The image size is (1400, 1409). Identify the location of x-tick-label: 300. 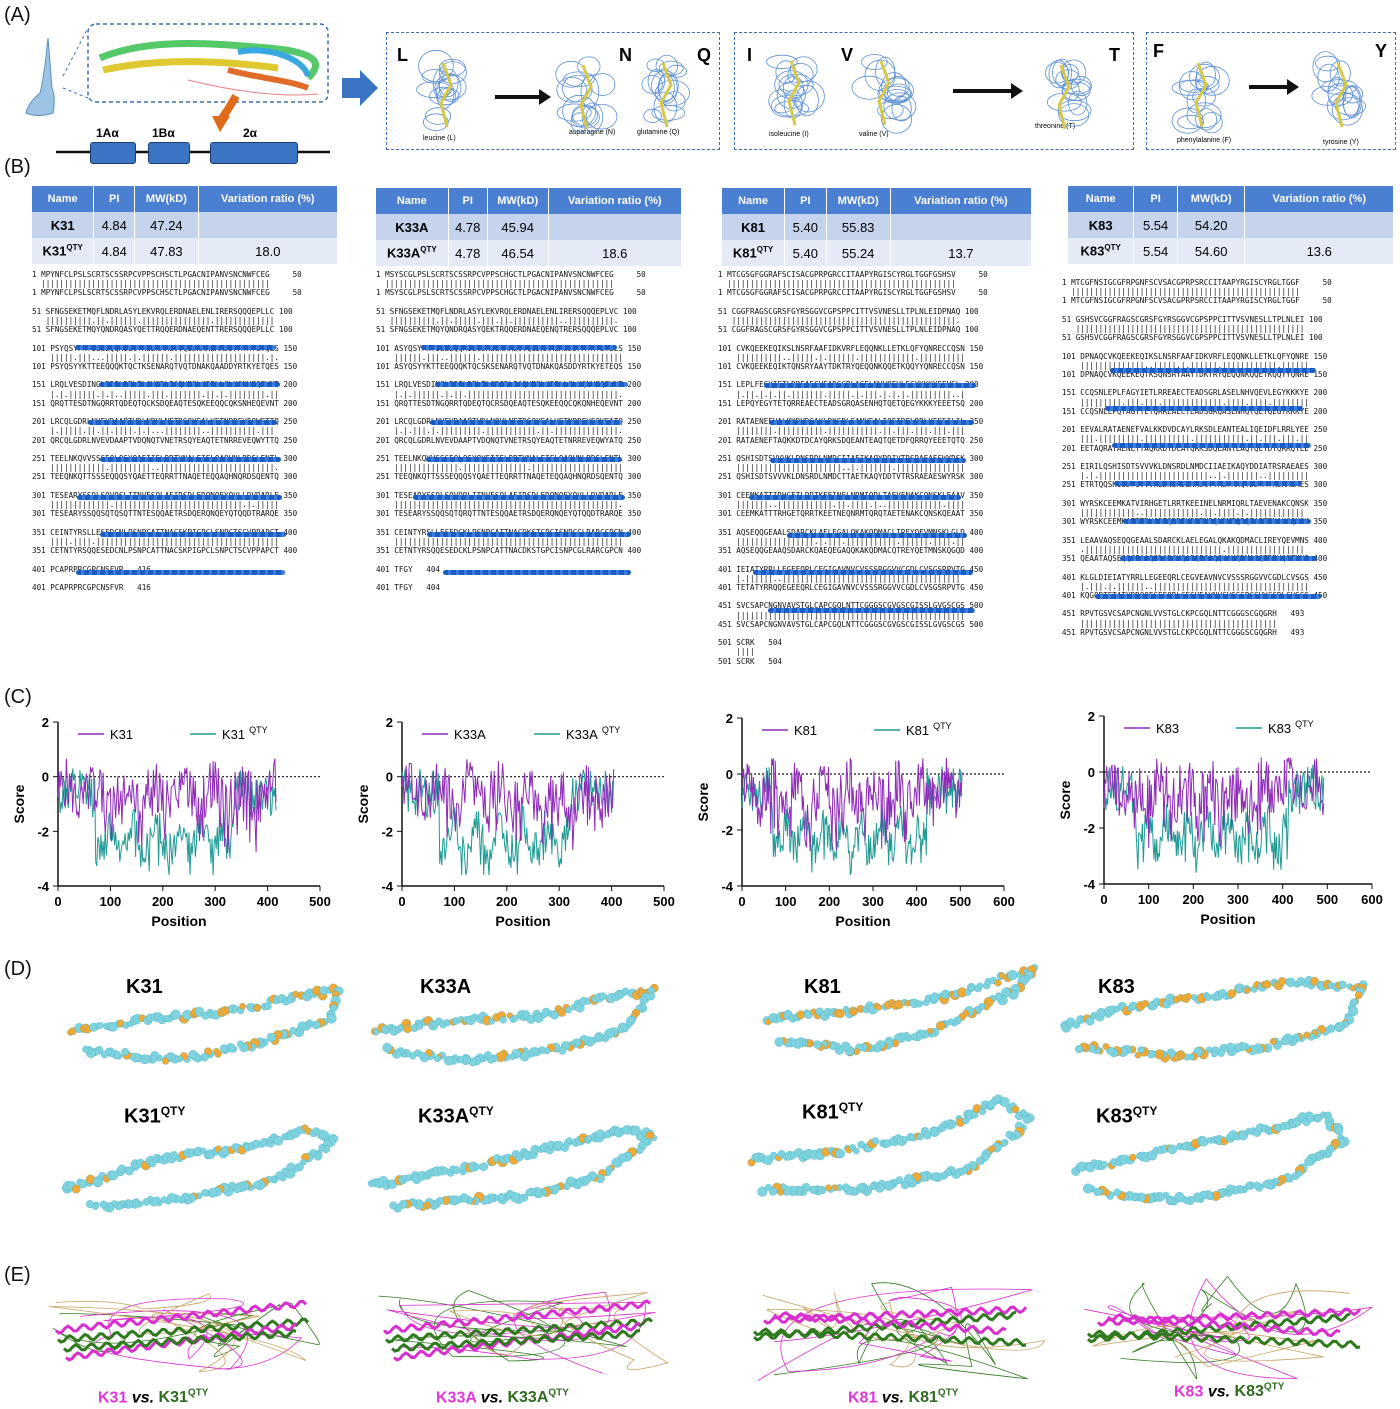
(1238, 899).